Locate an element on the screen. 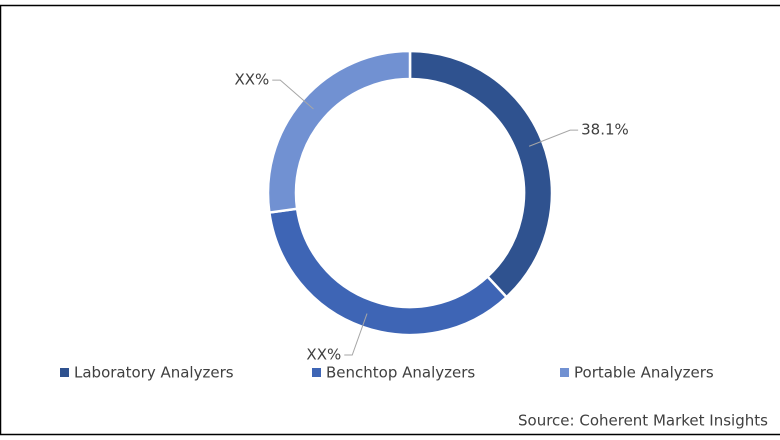  legend-label: Laboratory Analyzers is located at coordinates (154, 373).